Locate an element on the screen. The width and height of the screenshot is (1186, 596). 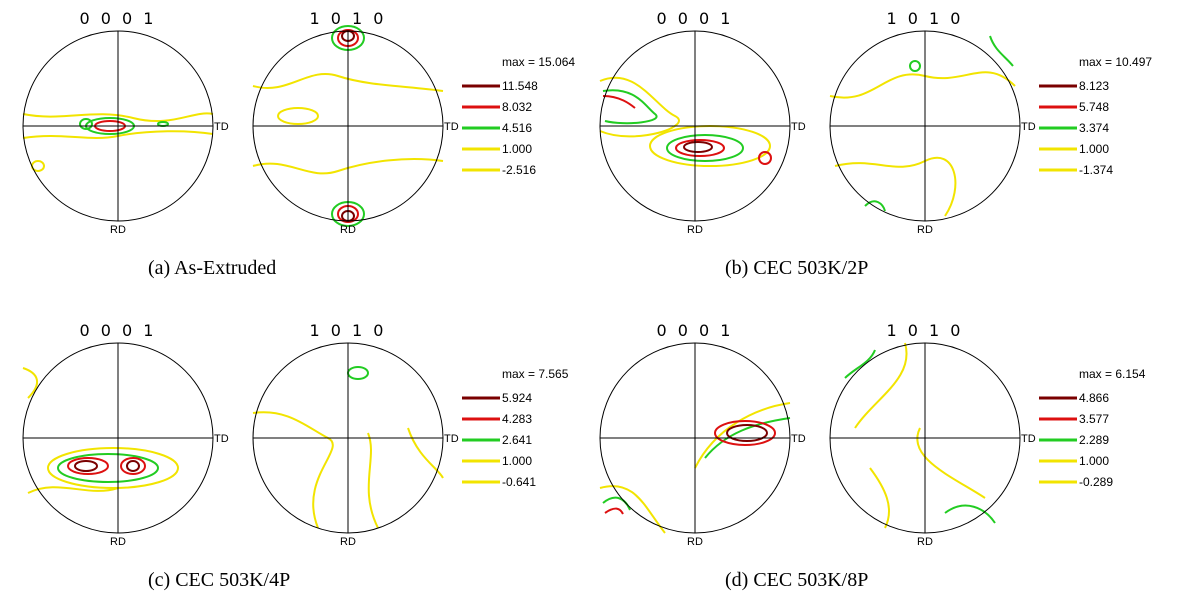
caption: (a) As-Extruded is located at coordinates (212, 268).